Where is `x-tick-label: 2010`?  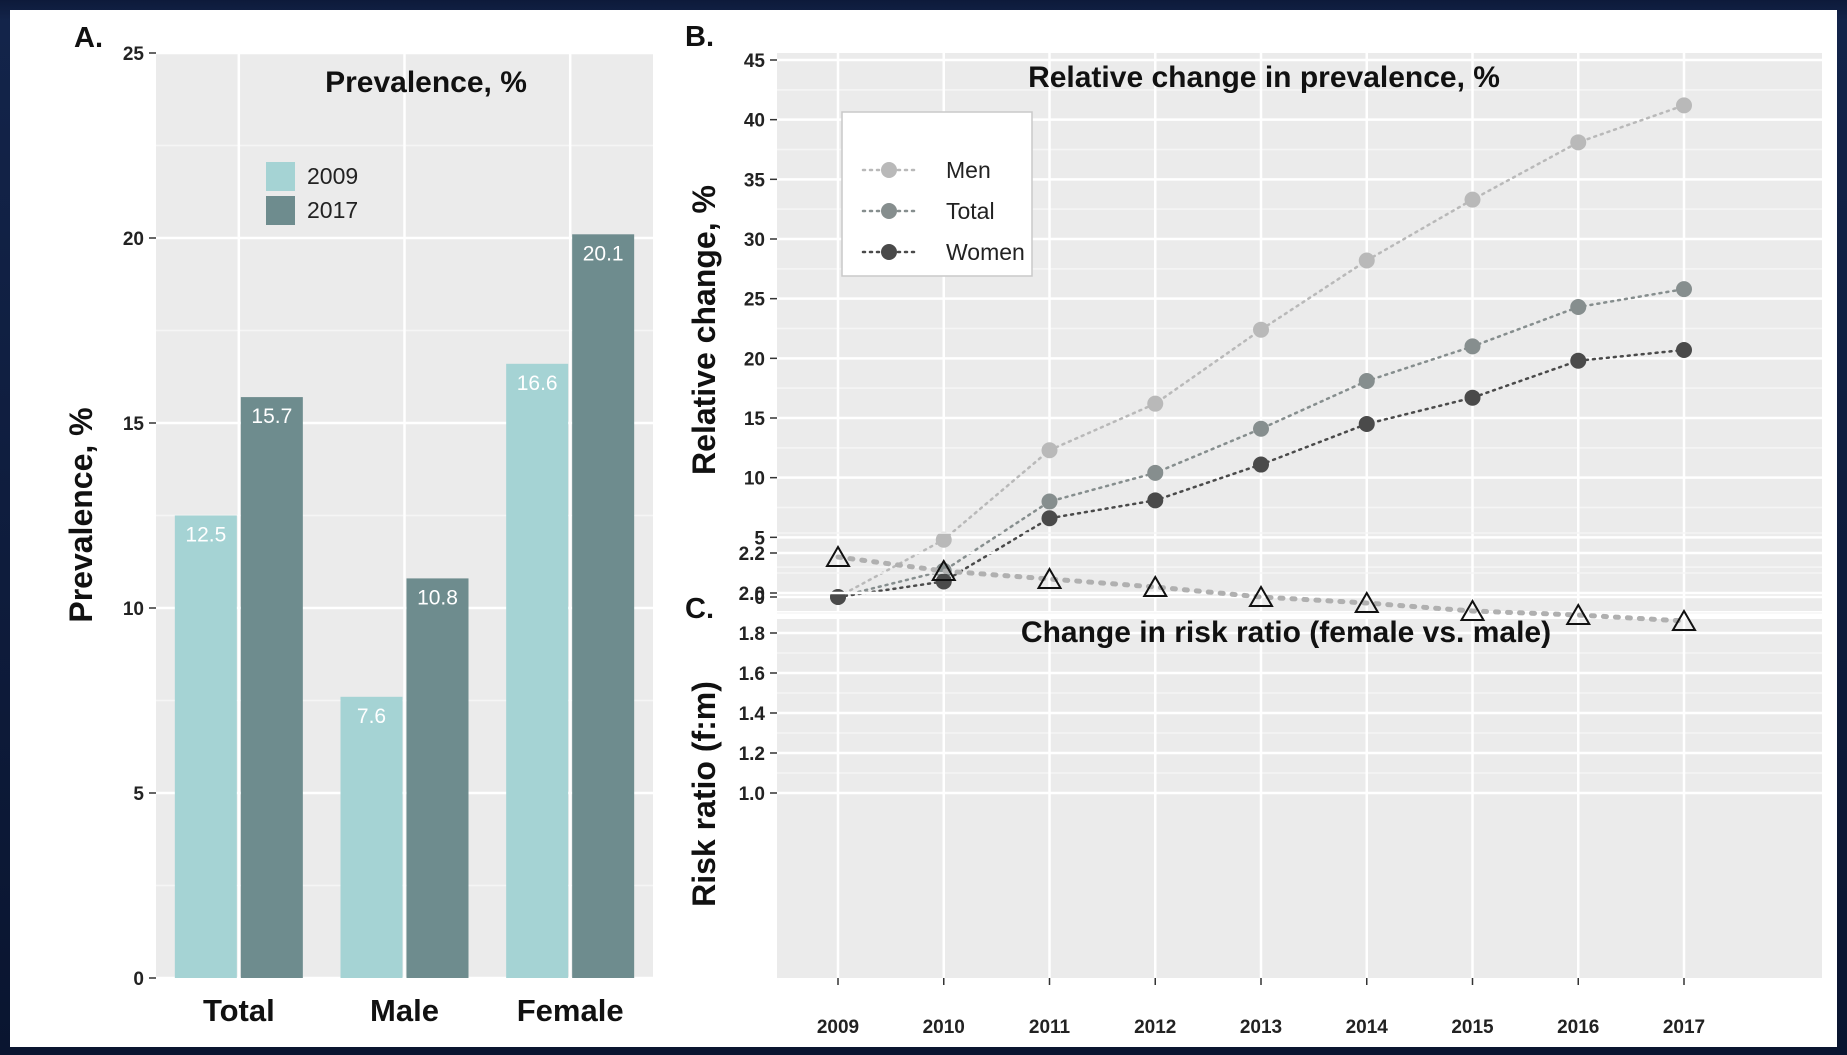 x-tick-label: 2010 is located at coordinates (944, 1027).